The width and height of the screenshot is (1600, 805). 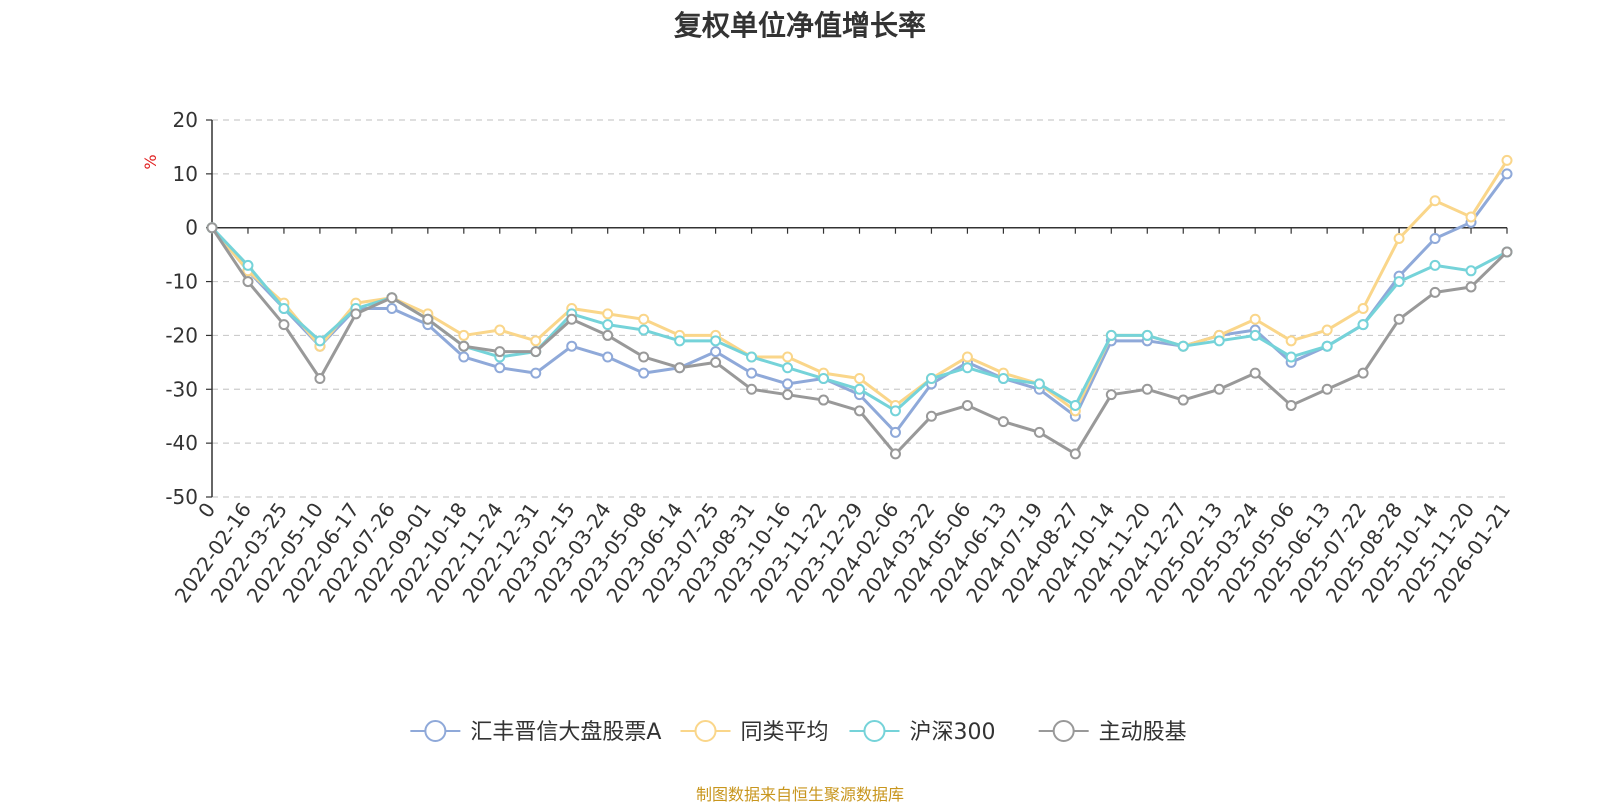 What do you see at coordinates (191, 228) in the screenshot?
I see `y-tick-label: 0` at bounding box center [191, 228].